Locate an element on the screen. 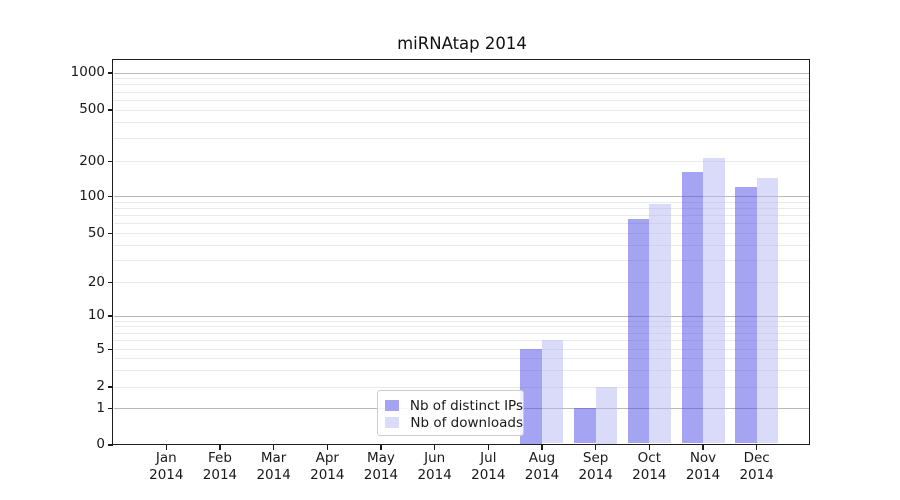 The height and width of the screenshot is (500, 900). legend-swatch-downloads is located at coordinates (392, 422).